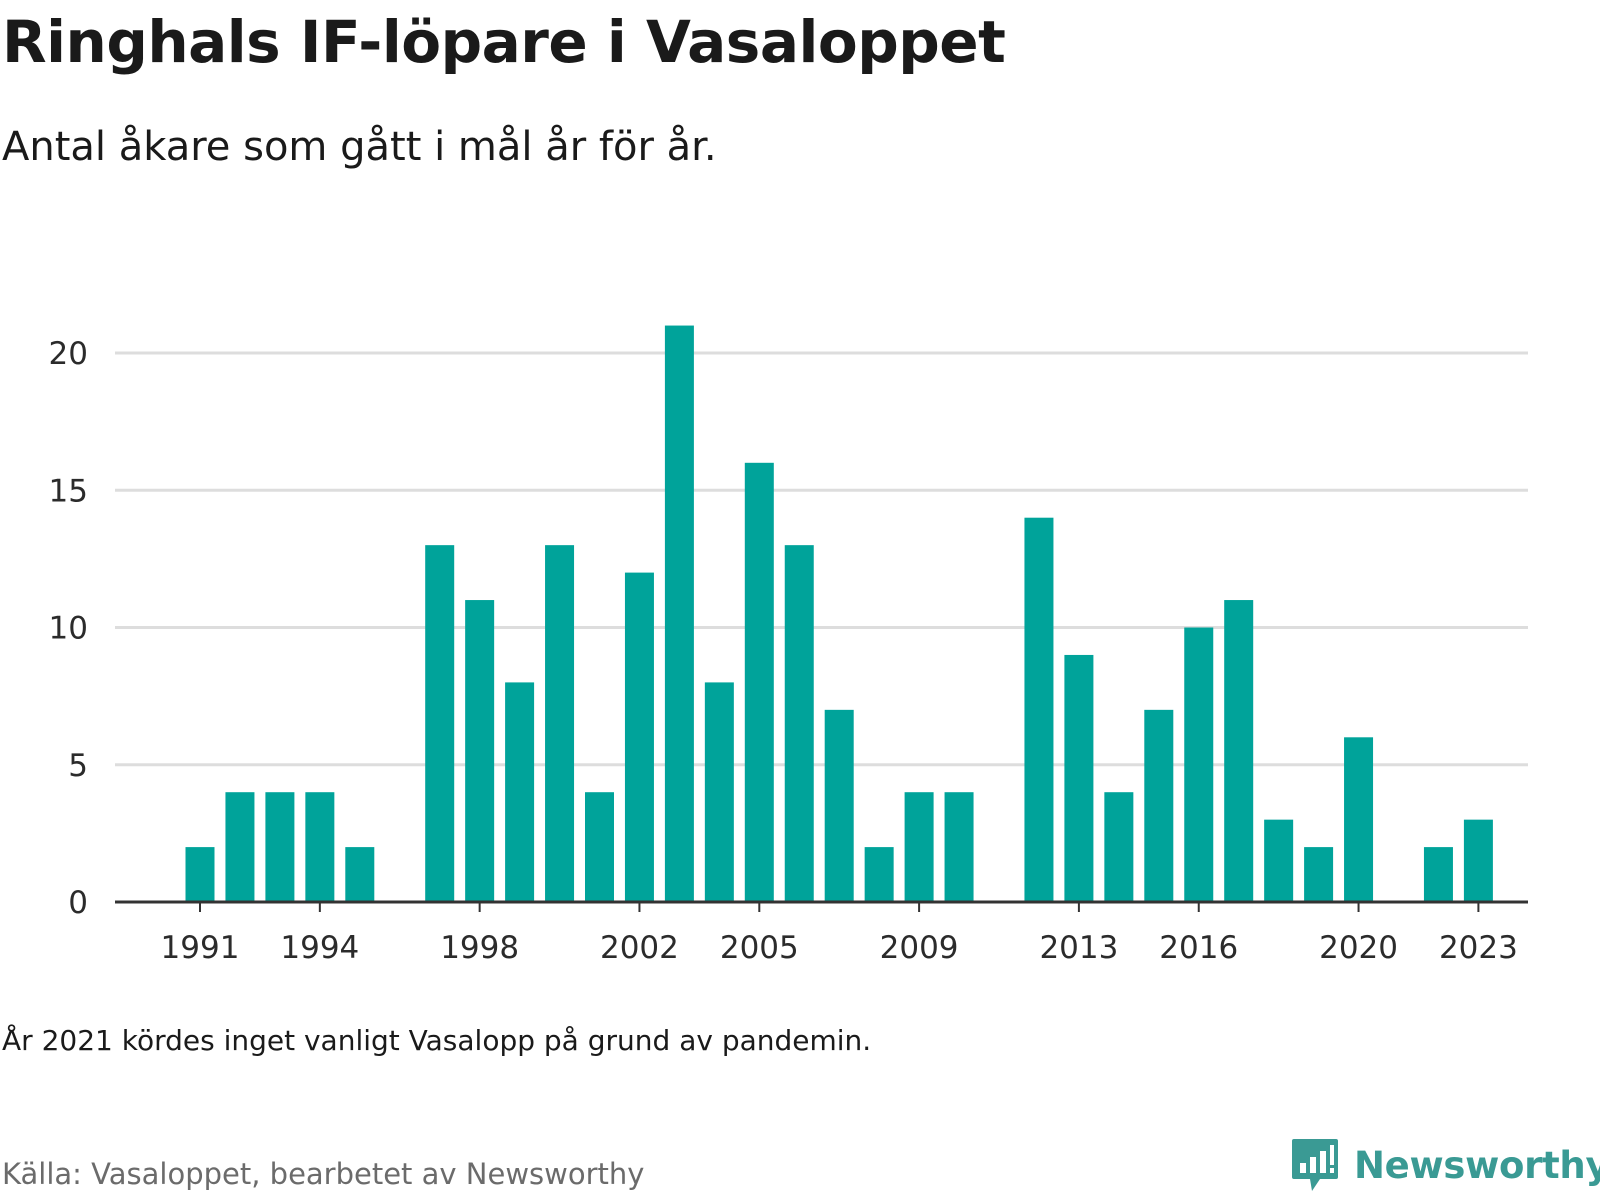  Describe the element at coordinates (919, 948) in the screenshot. I see `x-tick-label-2009: 2009` at that location.